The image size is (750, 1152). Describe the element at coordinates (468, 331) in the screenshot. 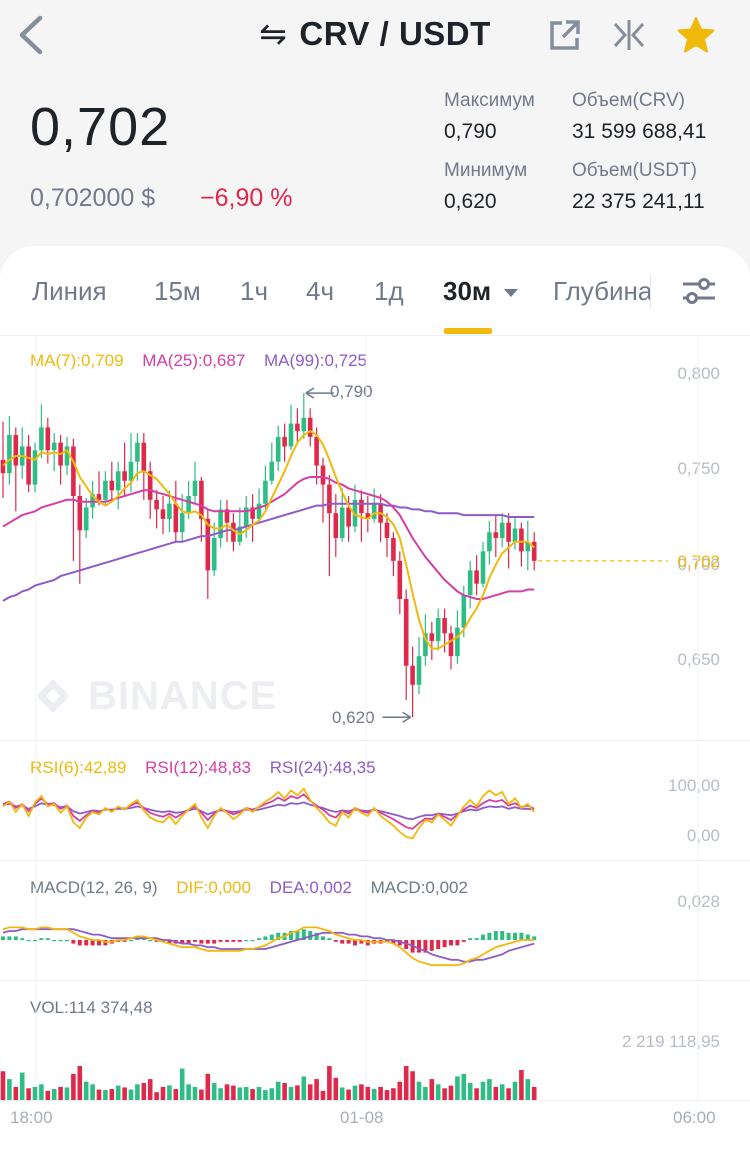

I see `active-tab-indicator` at that location.